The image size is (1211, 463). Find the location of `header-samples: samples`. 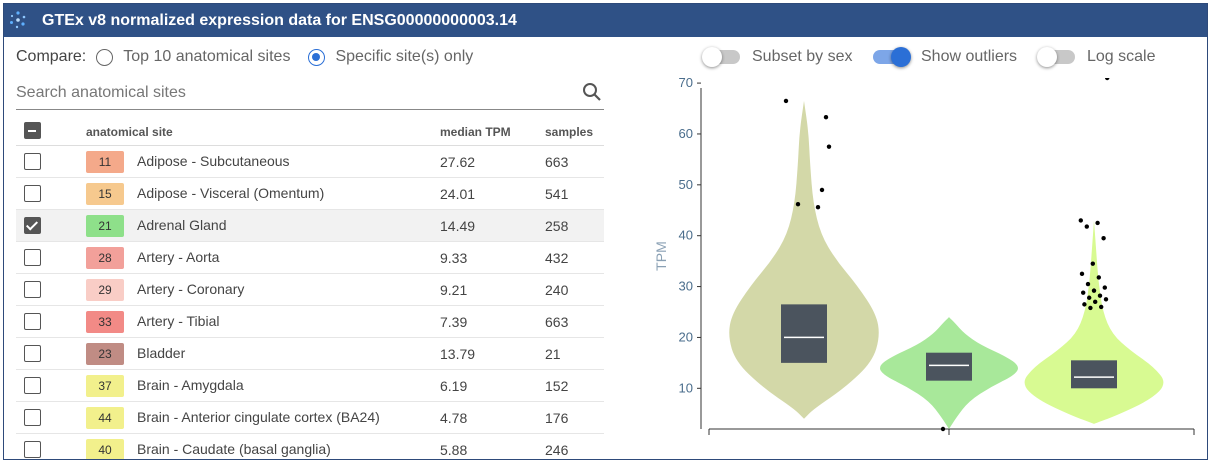

header-samples: samples is located at coordinates (569, 132).